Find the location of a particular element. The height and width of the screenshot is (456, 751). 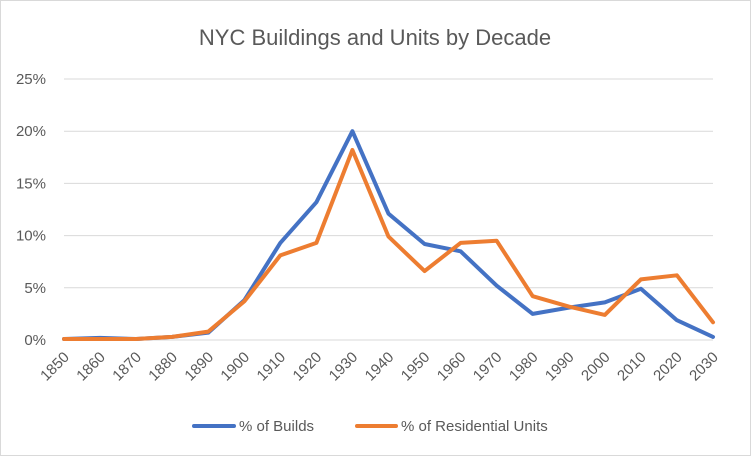

x-tick-label: 1910 is located at coordinates (272, 367).